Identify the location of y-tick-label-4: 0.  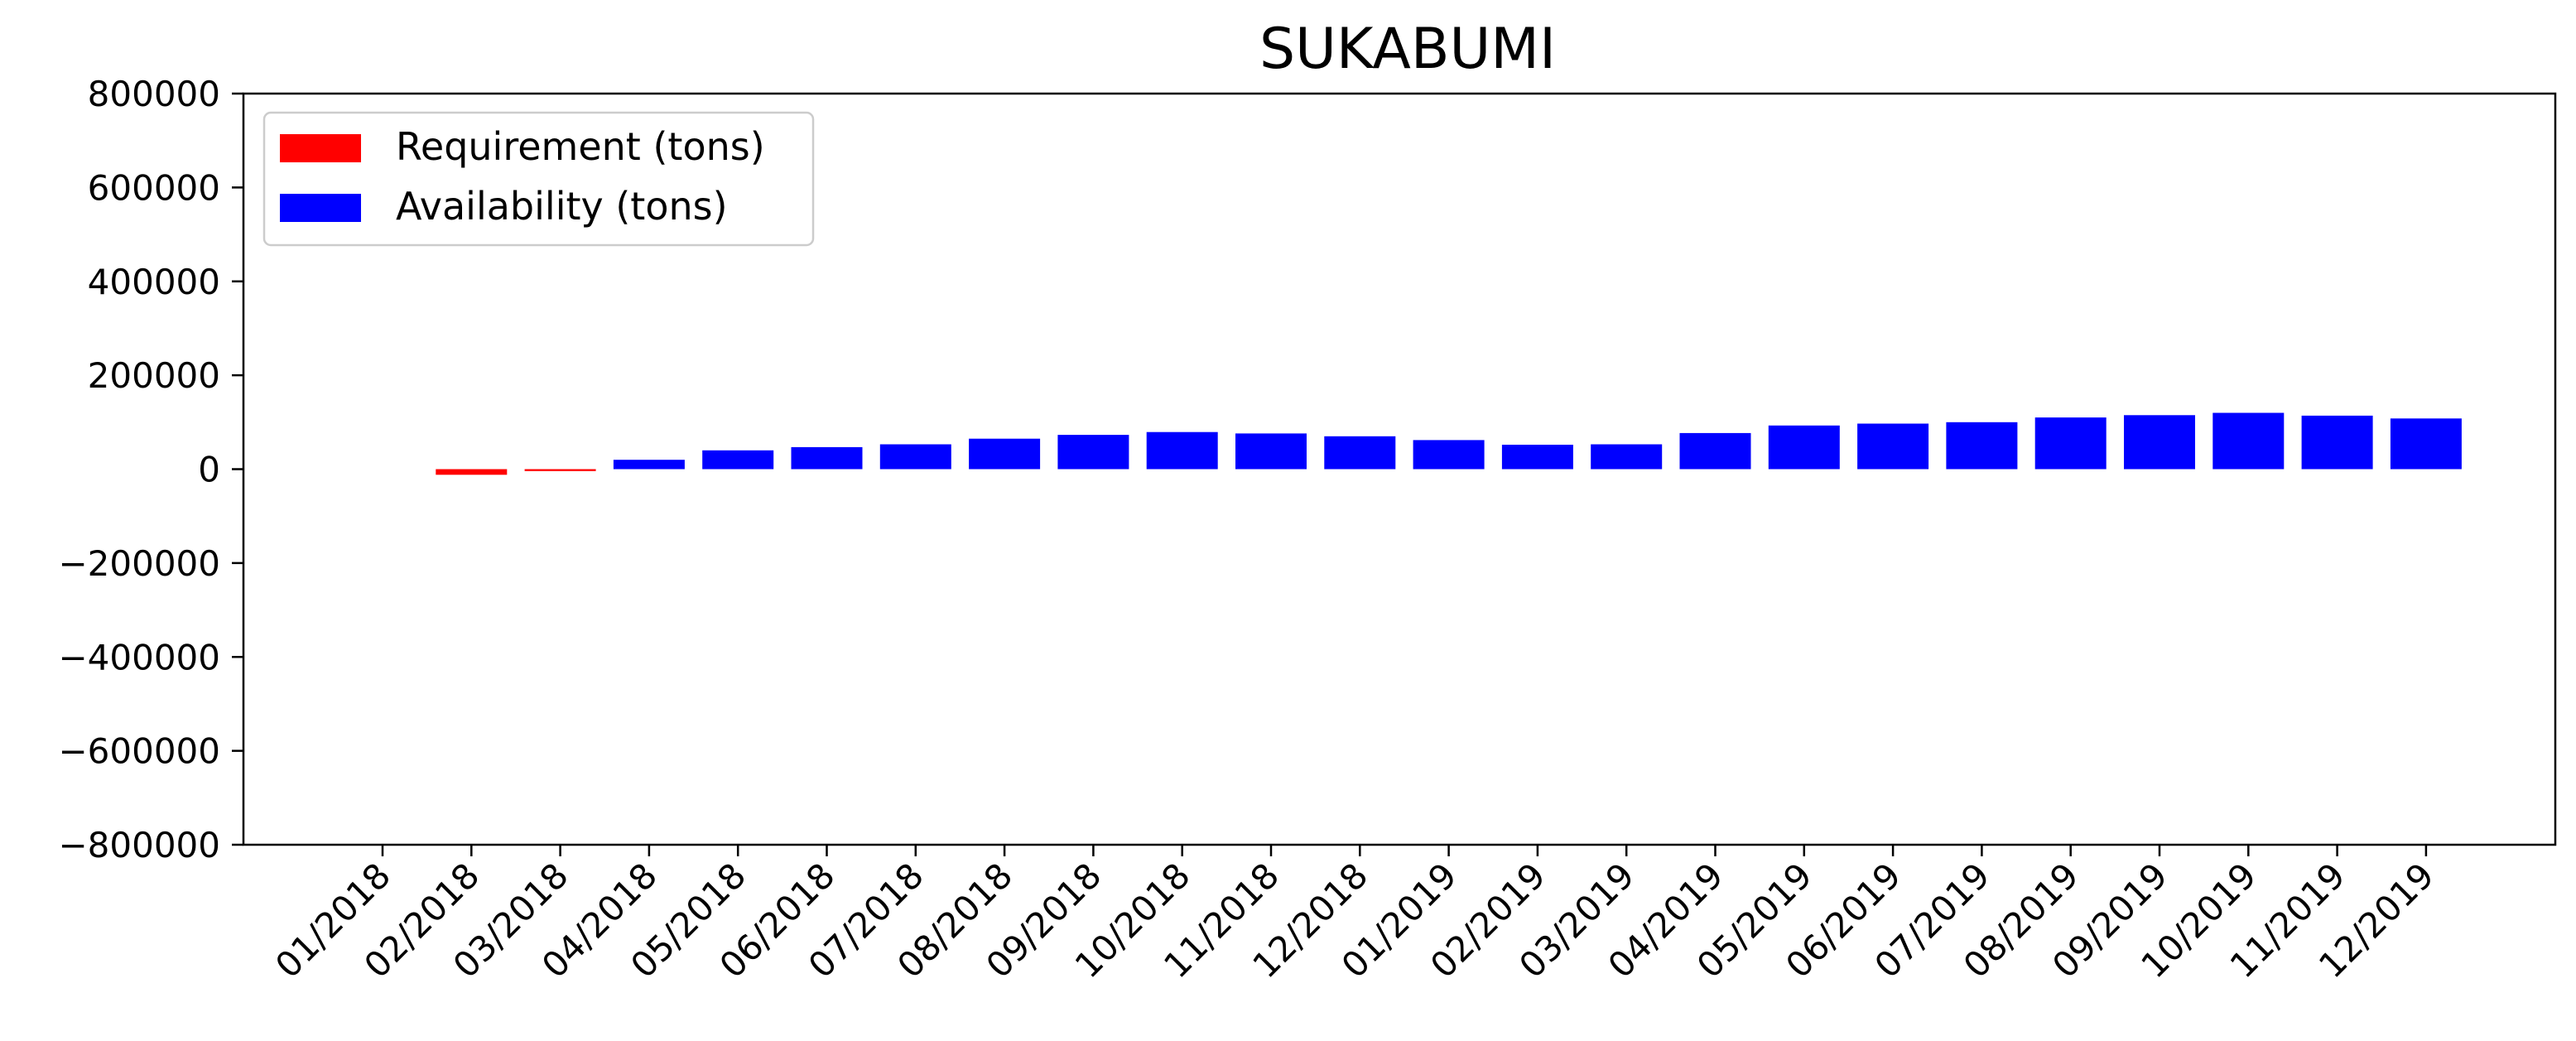
(209, 470).